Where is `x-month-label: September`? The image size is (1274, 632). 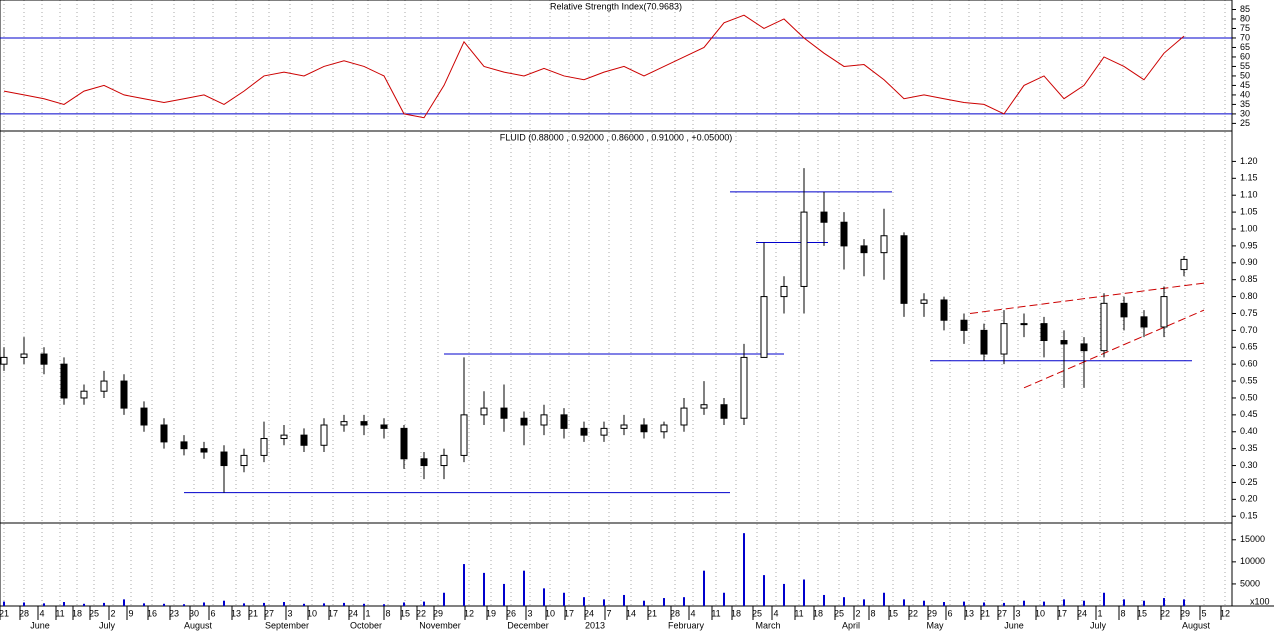
x-month-label: September is located at coordinates (287, 625).